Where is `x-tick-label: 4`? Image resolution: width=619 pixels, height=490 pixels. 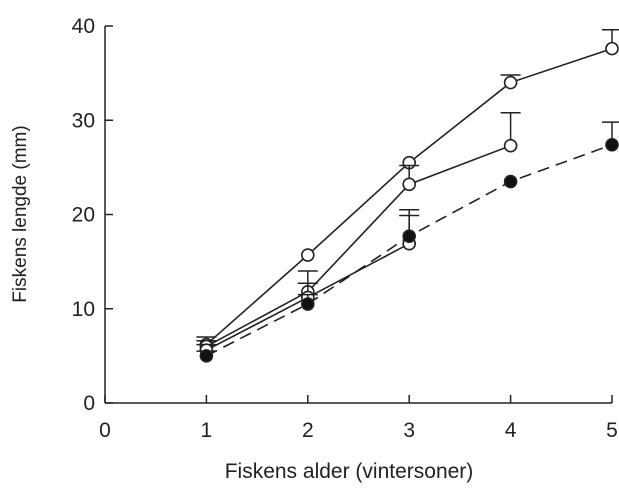
x-tick-label: 4 is located at coordinates (511, 430).